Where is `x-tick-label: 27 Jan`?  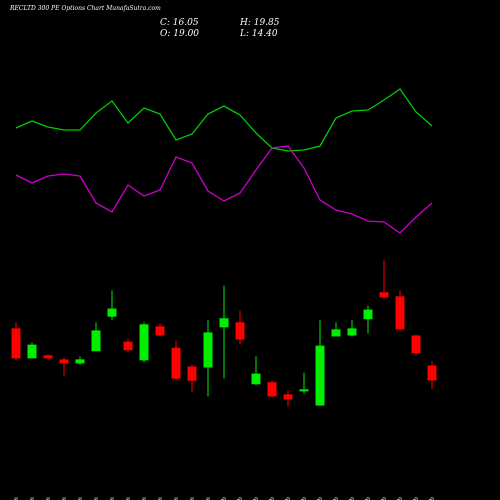
x-tick-label: 27 Jan is located at coordinates (160, 498).